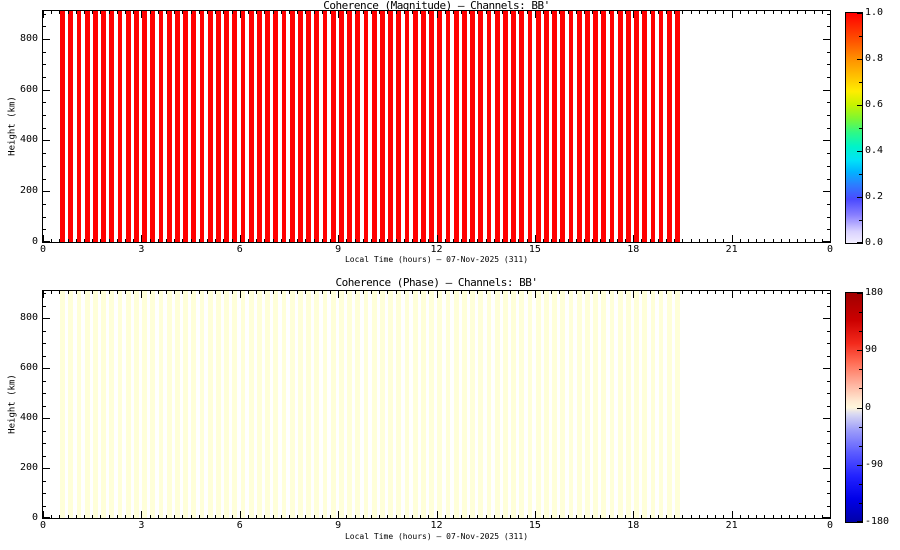 This screenshot has height=550, width=900. Describe the element at coordinates (830, 249) in the screenshot. I see `x-tick-label: 0` at that location.